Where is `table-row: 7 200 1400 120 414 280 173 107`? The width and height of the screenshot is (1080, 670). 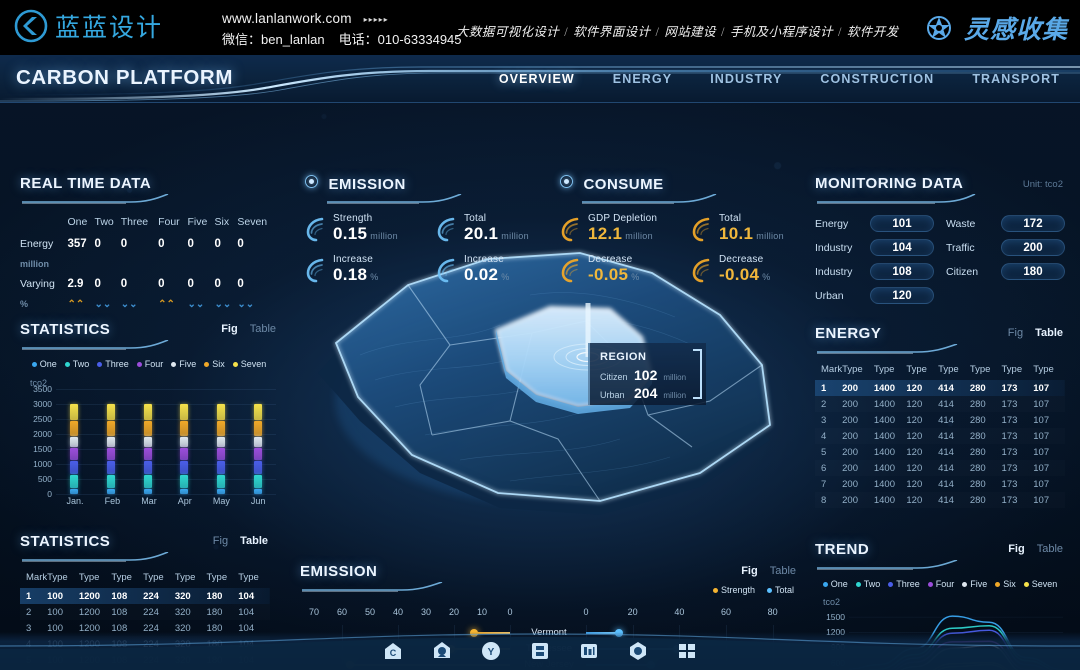 table-row: 7 200 1400 120 414 280 173 107 is located at coordinates (940, 484).